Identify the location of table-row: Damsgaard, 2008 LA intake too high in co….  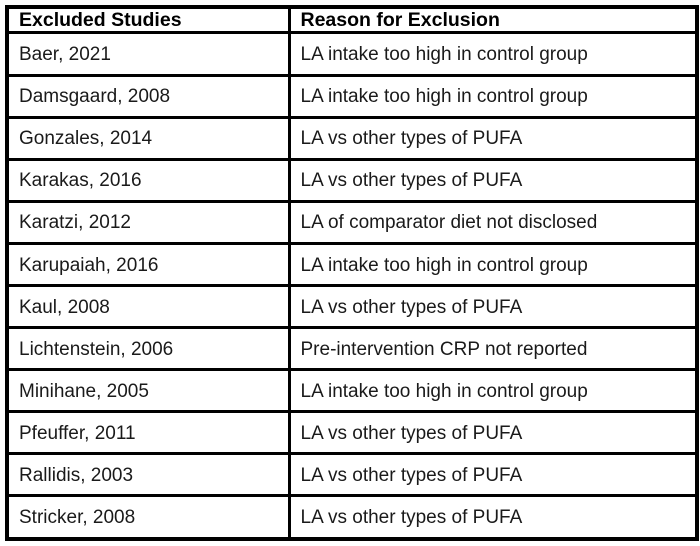
(352, 96).